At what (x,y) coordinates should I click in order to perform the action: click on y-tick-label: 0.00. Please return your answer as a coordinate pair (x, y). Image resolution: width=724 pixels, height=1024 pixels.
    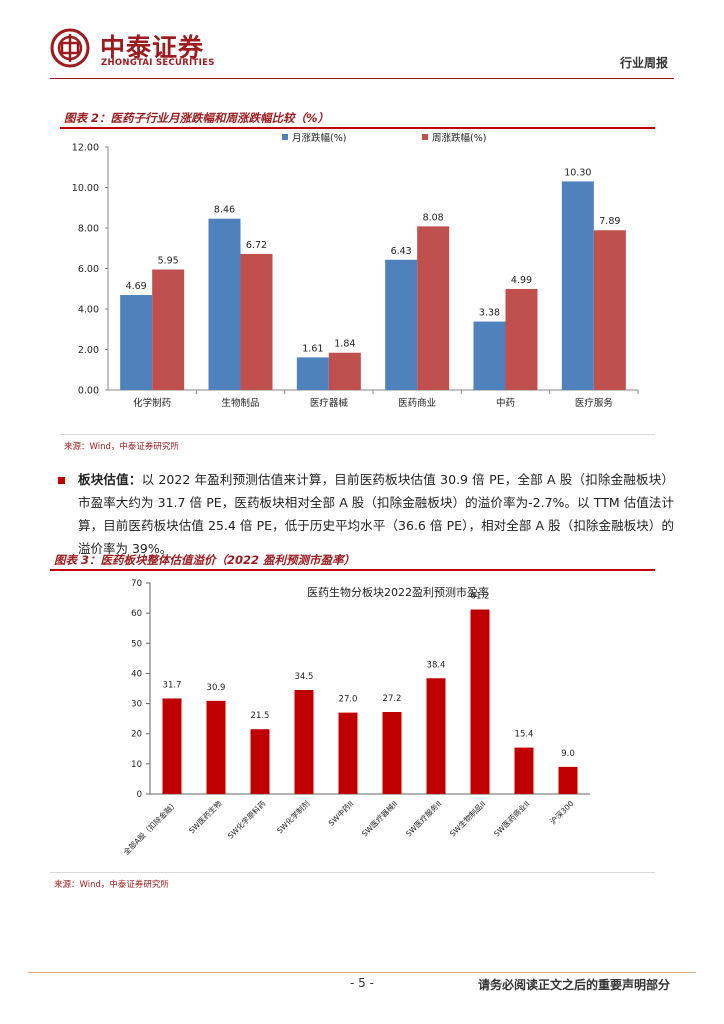
    Looking at the image, I should click on (88, 391).